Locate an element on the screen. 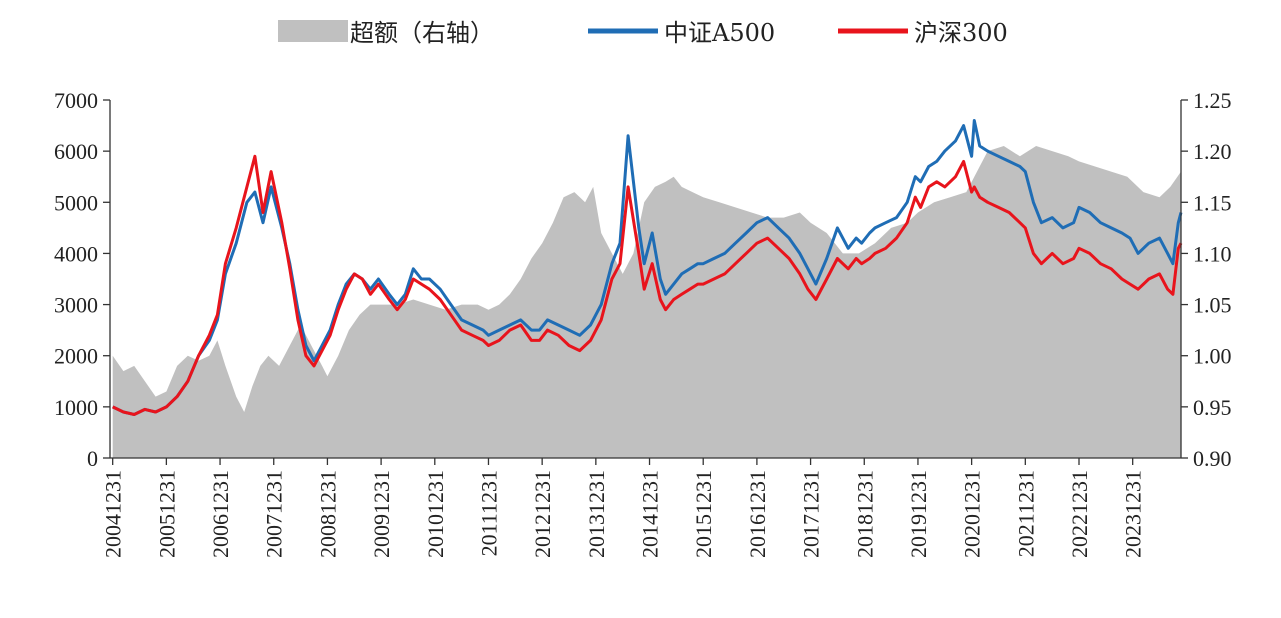 The height and width of the screenshot is (618, 1281). x-tick-label: 20161231 is located at coordinates (757, 514).